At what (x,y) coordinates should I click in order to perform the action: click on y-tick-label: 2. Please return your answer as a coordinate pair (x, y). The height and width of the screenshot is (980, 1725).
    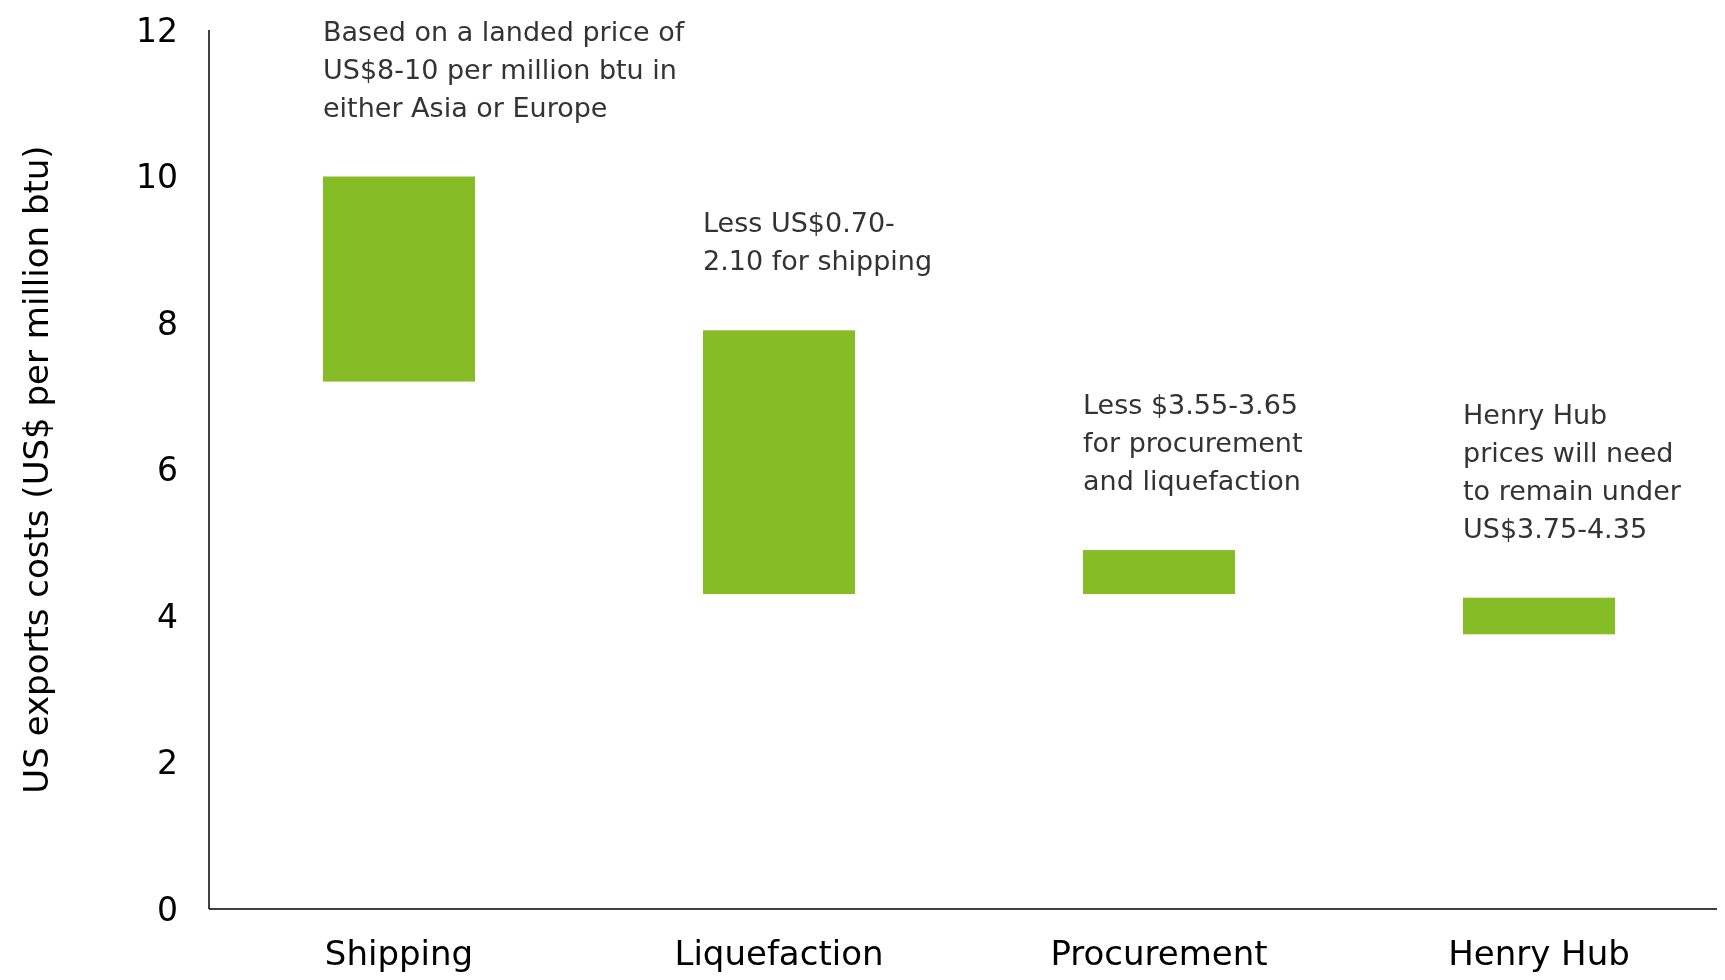
    Looking at the image, I should click on (167, 763).